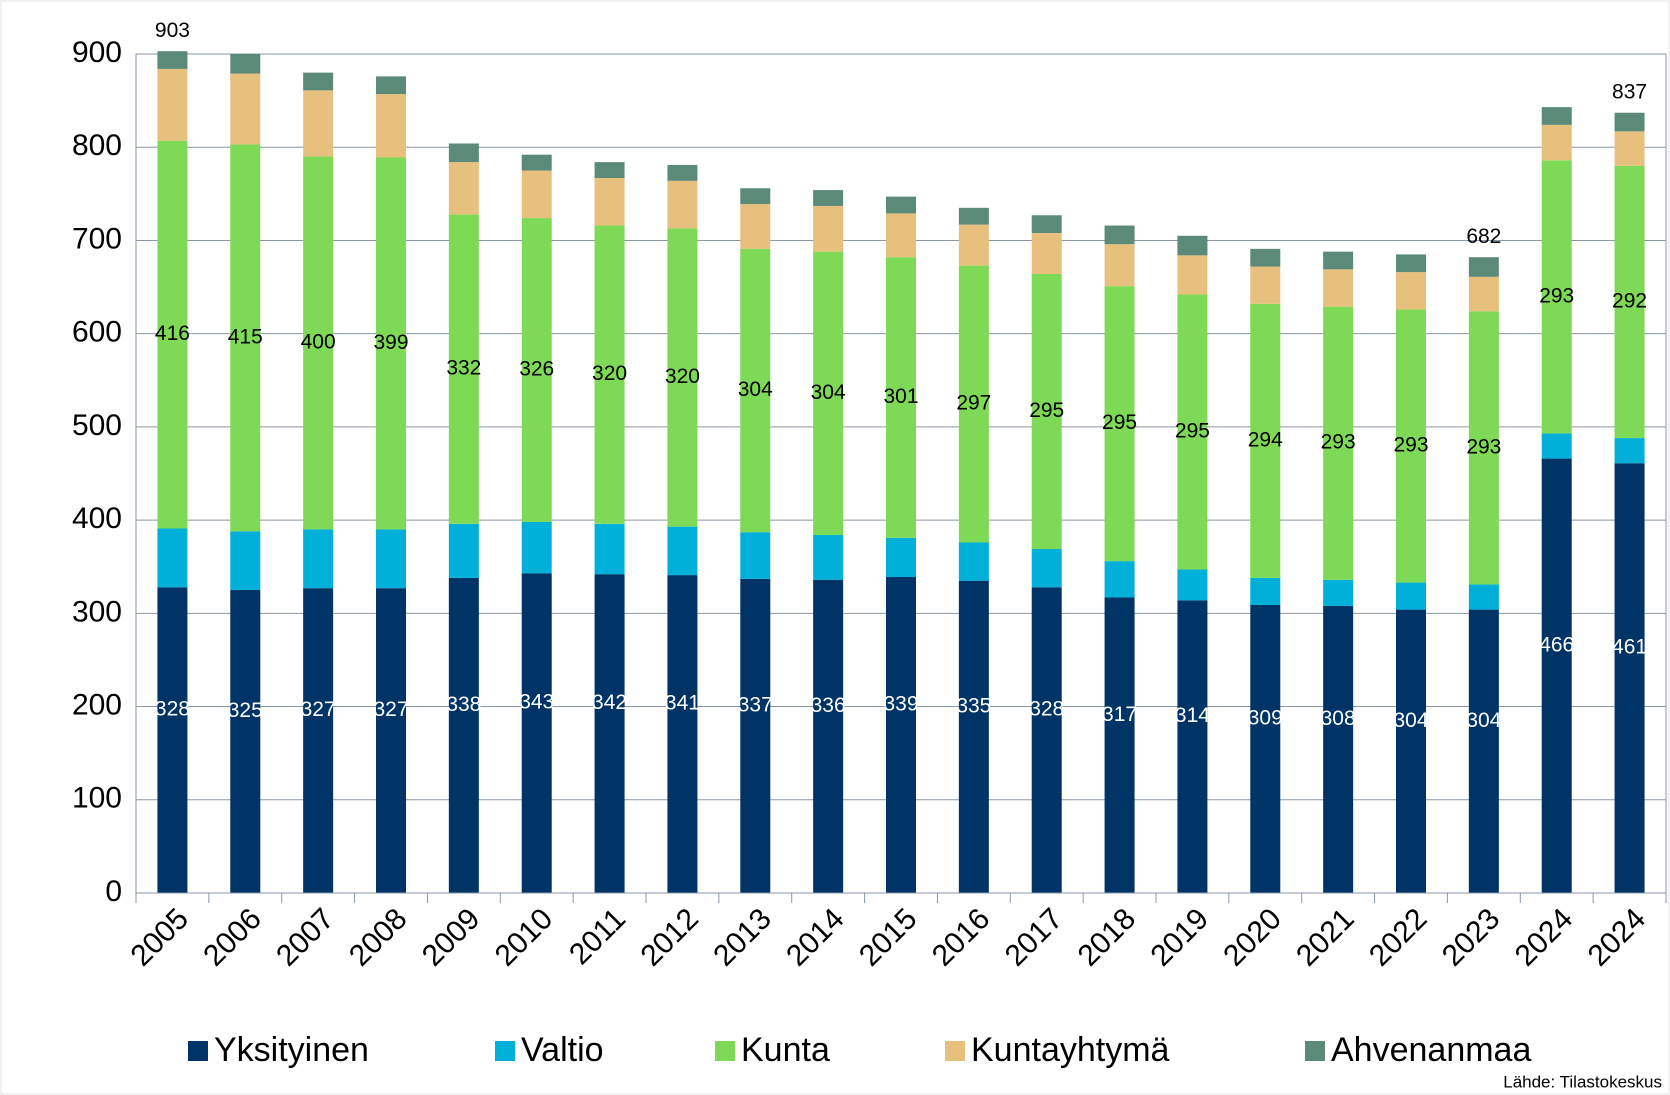  What do you see at coordinates (113, 891) in the screenshot?
I see `y-tick-label: 0` at bounding box center [113, 891].